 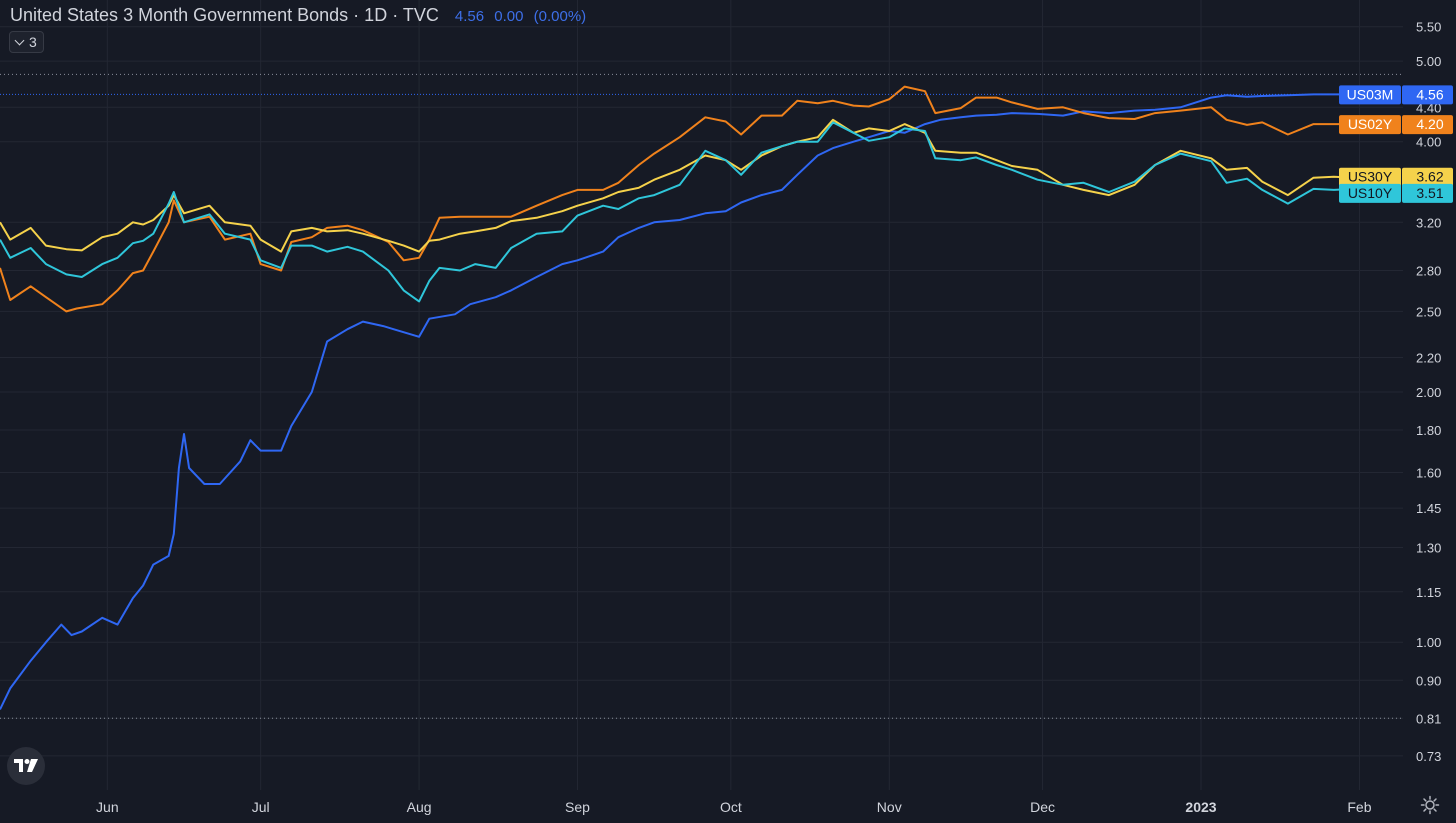 I want to click on series-label-us02y: US02Y 4.20, so click(x=1396, y=125).